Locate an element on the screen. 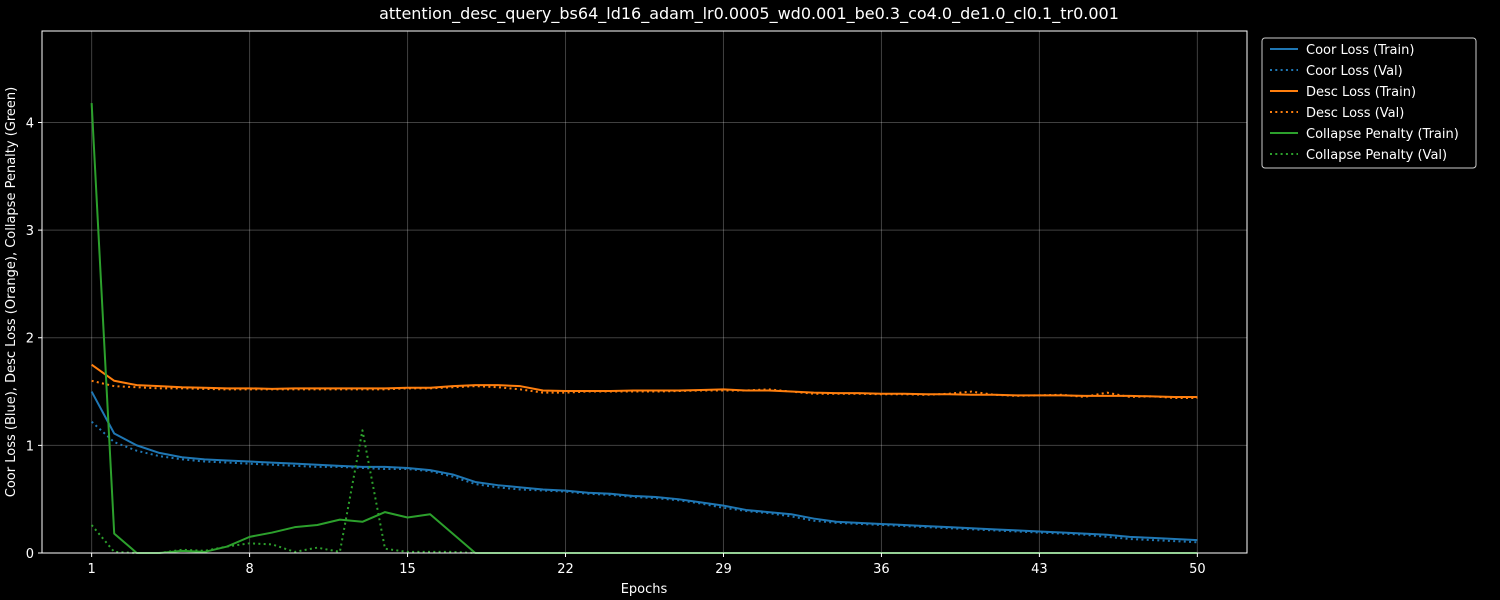 The image size is (1500, 600). y-tick-label: 2 is located at coordinates (30, 339).